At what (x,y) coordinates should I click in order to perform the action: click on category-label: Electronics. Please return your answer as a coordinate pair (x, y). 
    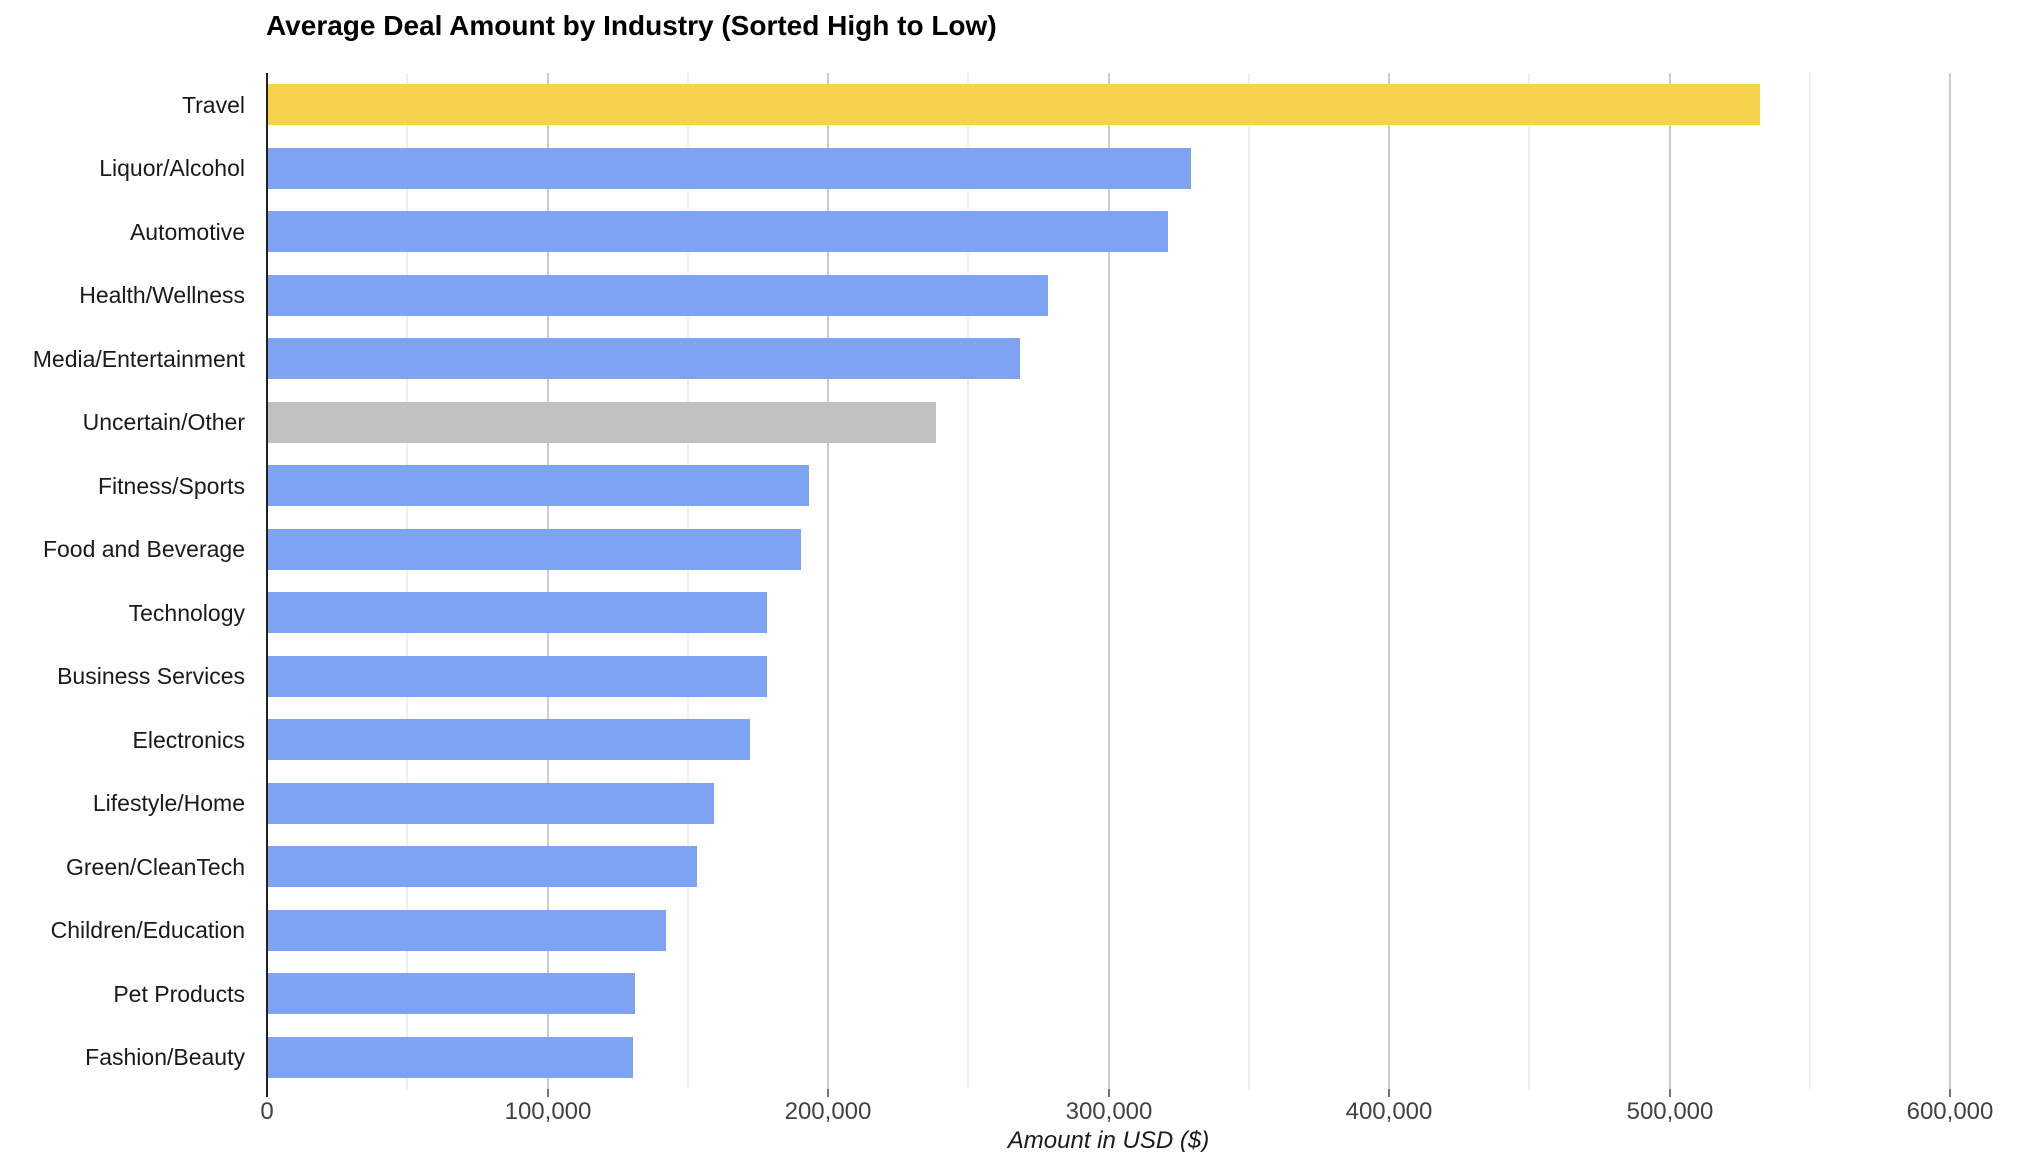
    Looking at the image, I should click on (188, 740).